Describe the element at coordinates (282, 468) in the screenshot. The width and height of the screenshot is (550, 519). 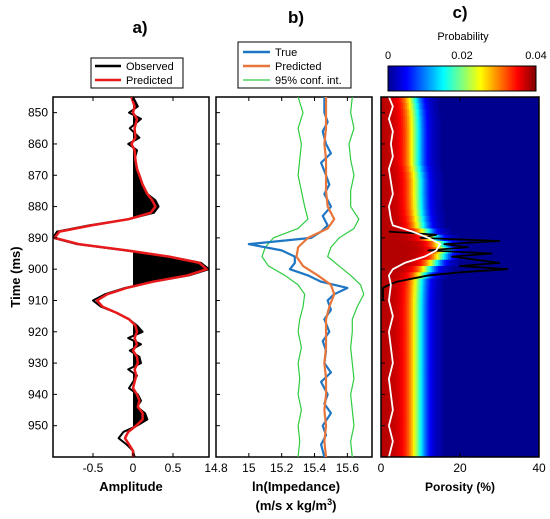
I see `x-tick-label-1-2: 15.2` at that location.